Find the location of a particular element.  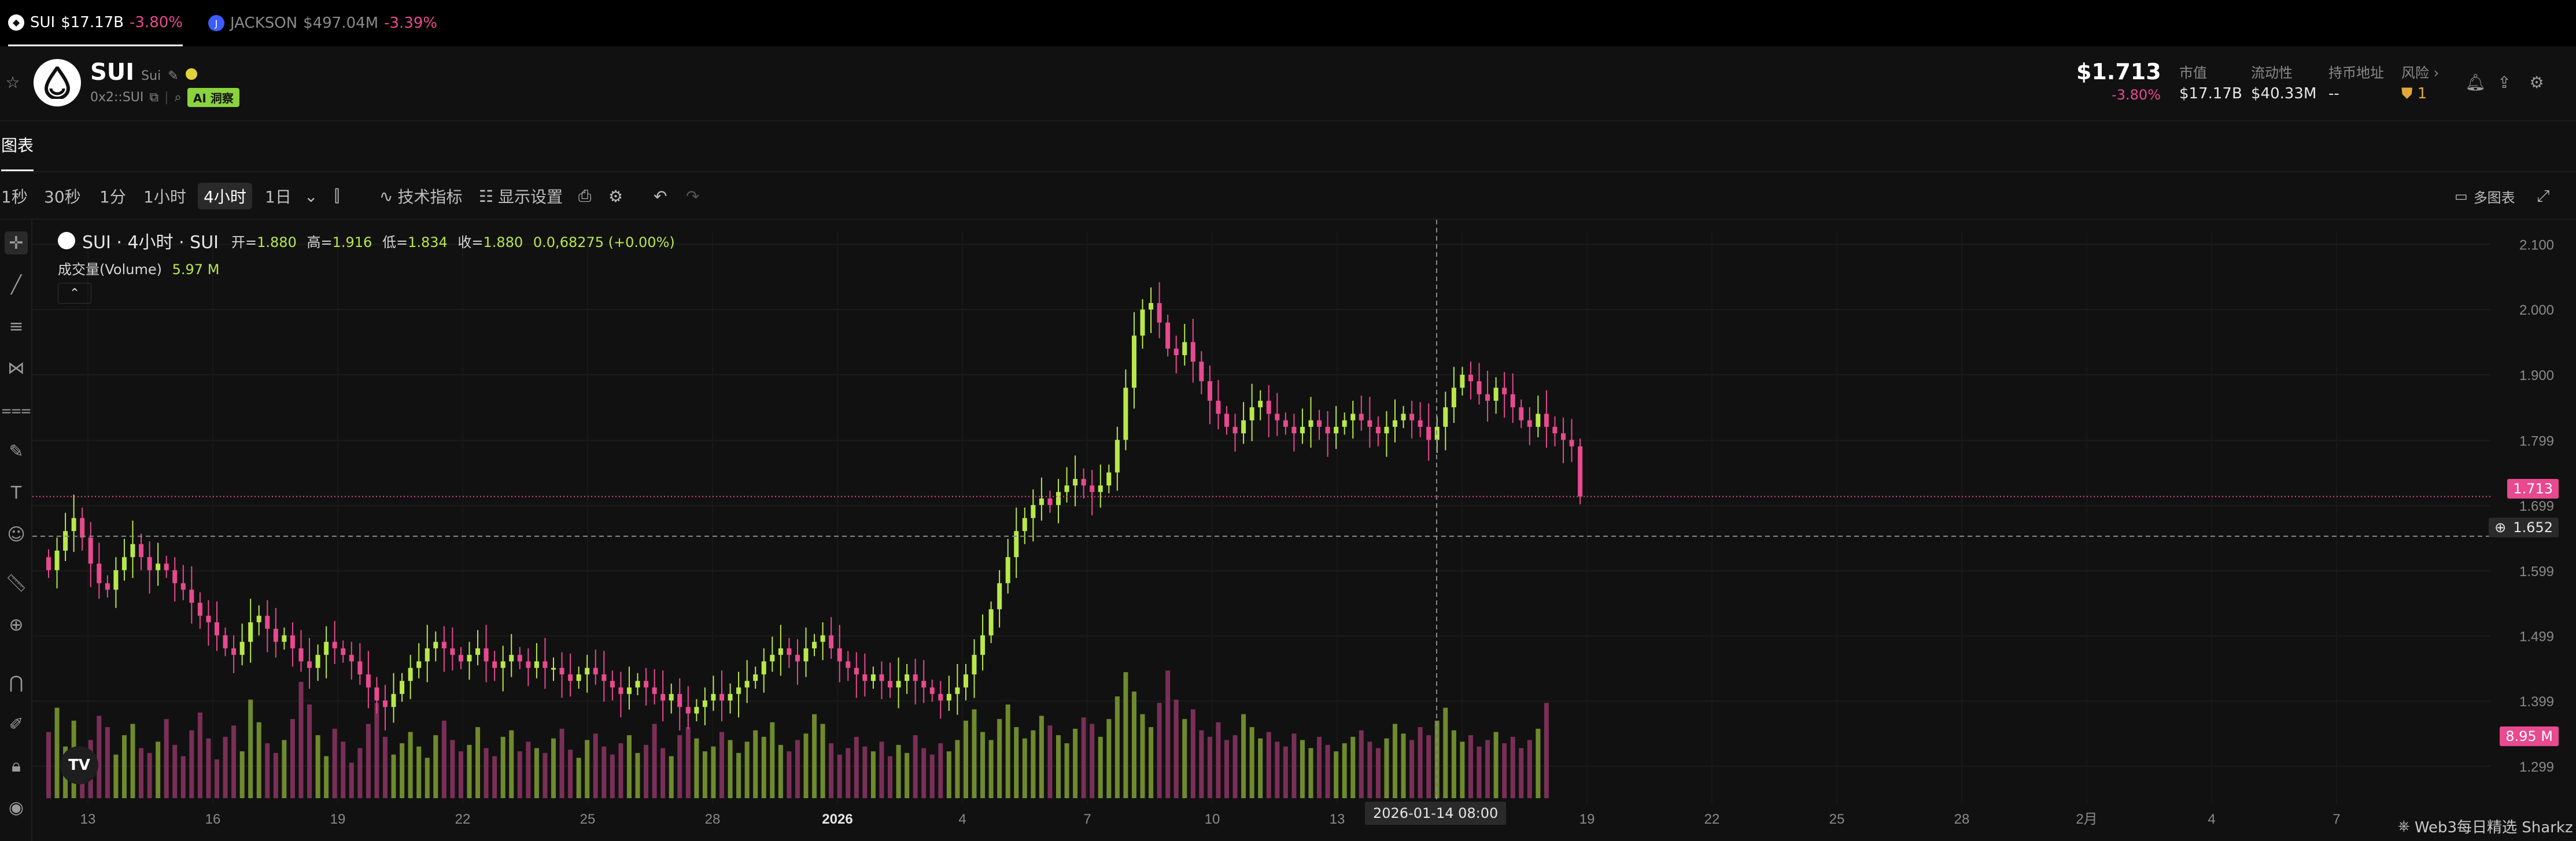

text-tool-icon: T is located at coordinates (16, 492).